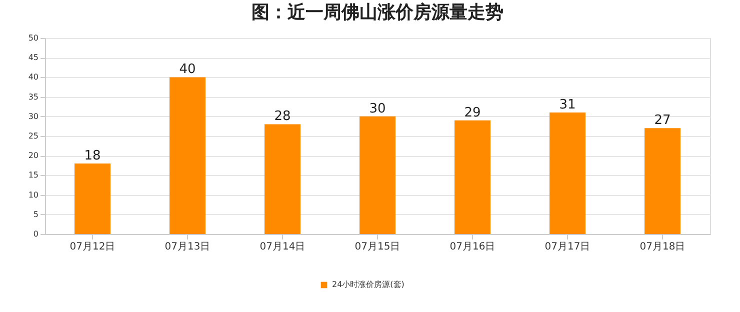  I want to click on data-label: 40, so click(187, 70).